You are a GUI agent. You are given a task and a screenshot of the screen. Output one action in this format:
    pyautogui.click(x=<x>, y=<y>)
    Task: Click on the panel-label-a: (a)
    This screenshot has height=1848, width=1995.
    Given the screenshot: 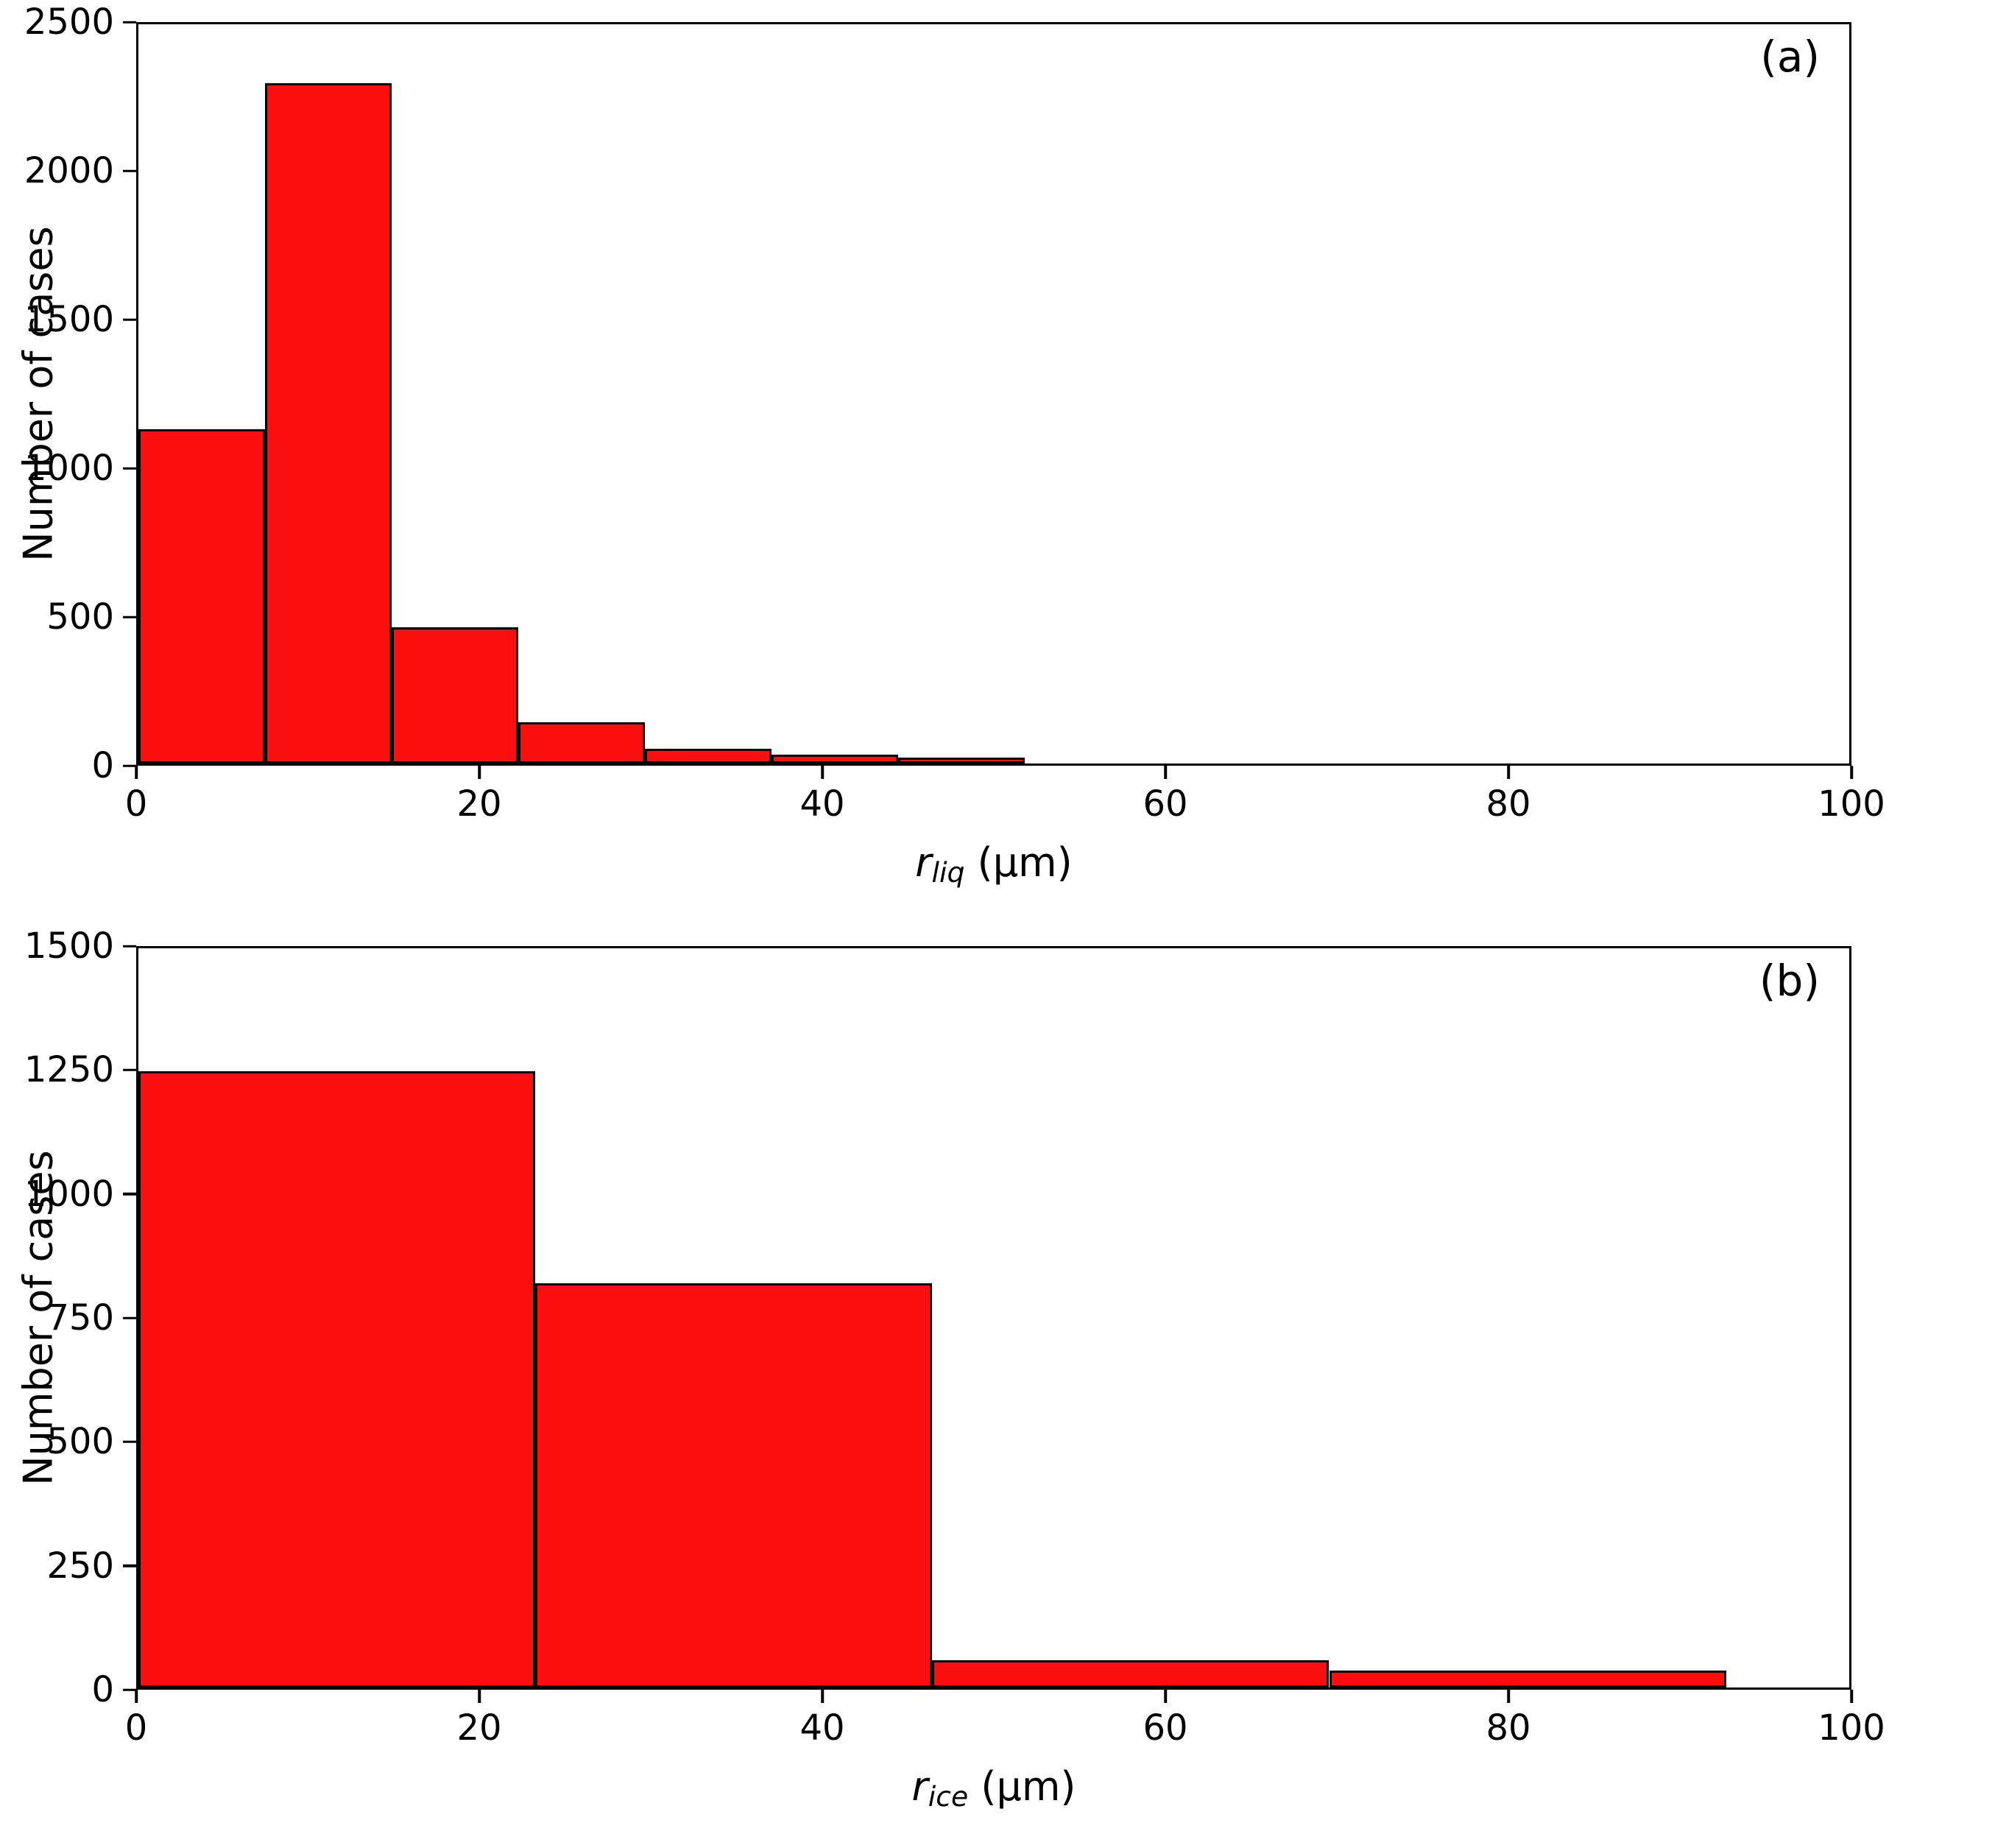 What is the action you would take?
    pyautogui.click(x=1790, y=57)
    